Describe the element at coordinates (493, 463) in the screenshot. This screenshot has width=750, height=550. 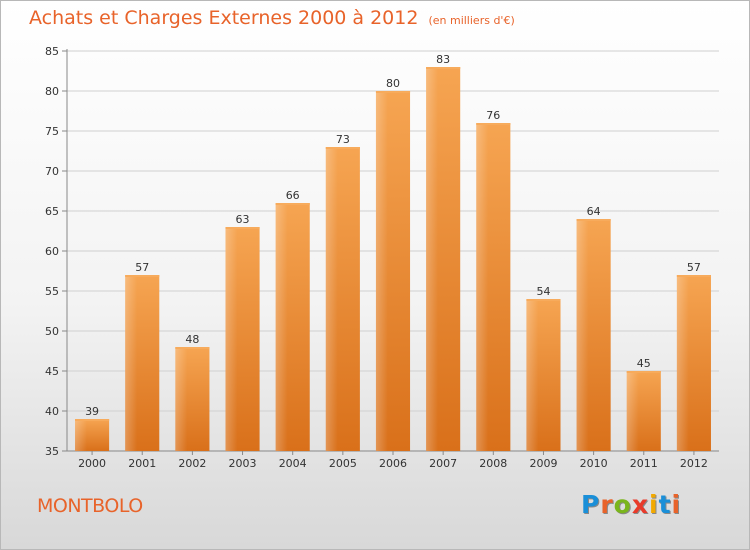
I see `x-tick-label: 2008` at that location.